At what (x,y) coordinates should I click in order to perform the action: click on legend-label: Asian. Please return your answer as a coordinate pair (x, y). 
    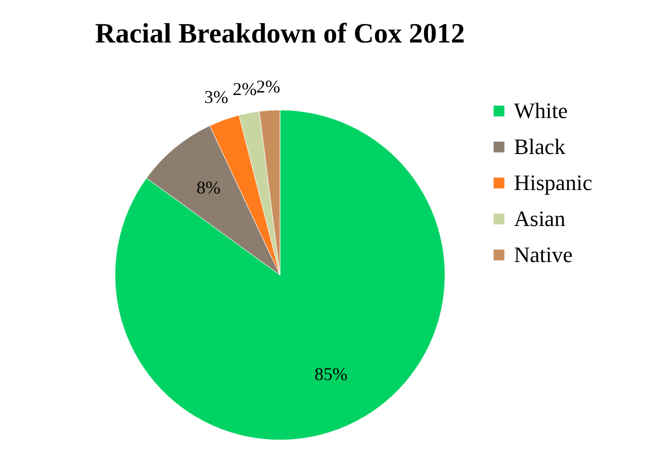
    Looking at the image, I should click on (540, 218).